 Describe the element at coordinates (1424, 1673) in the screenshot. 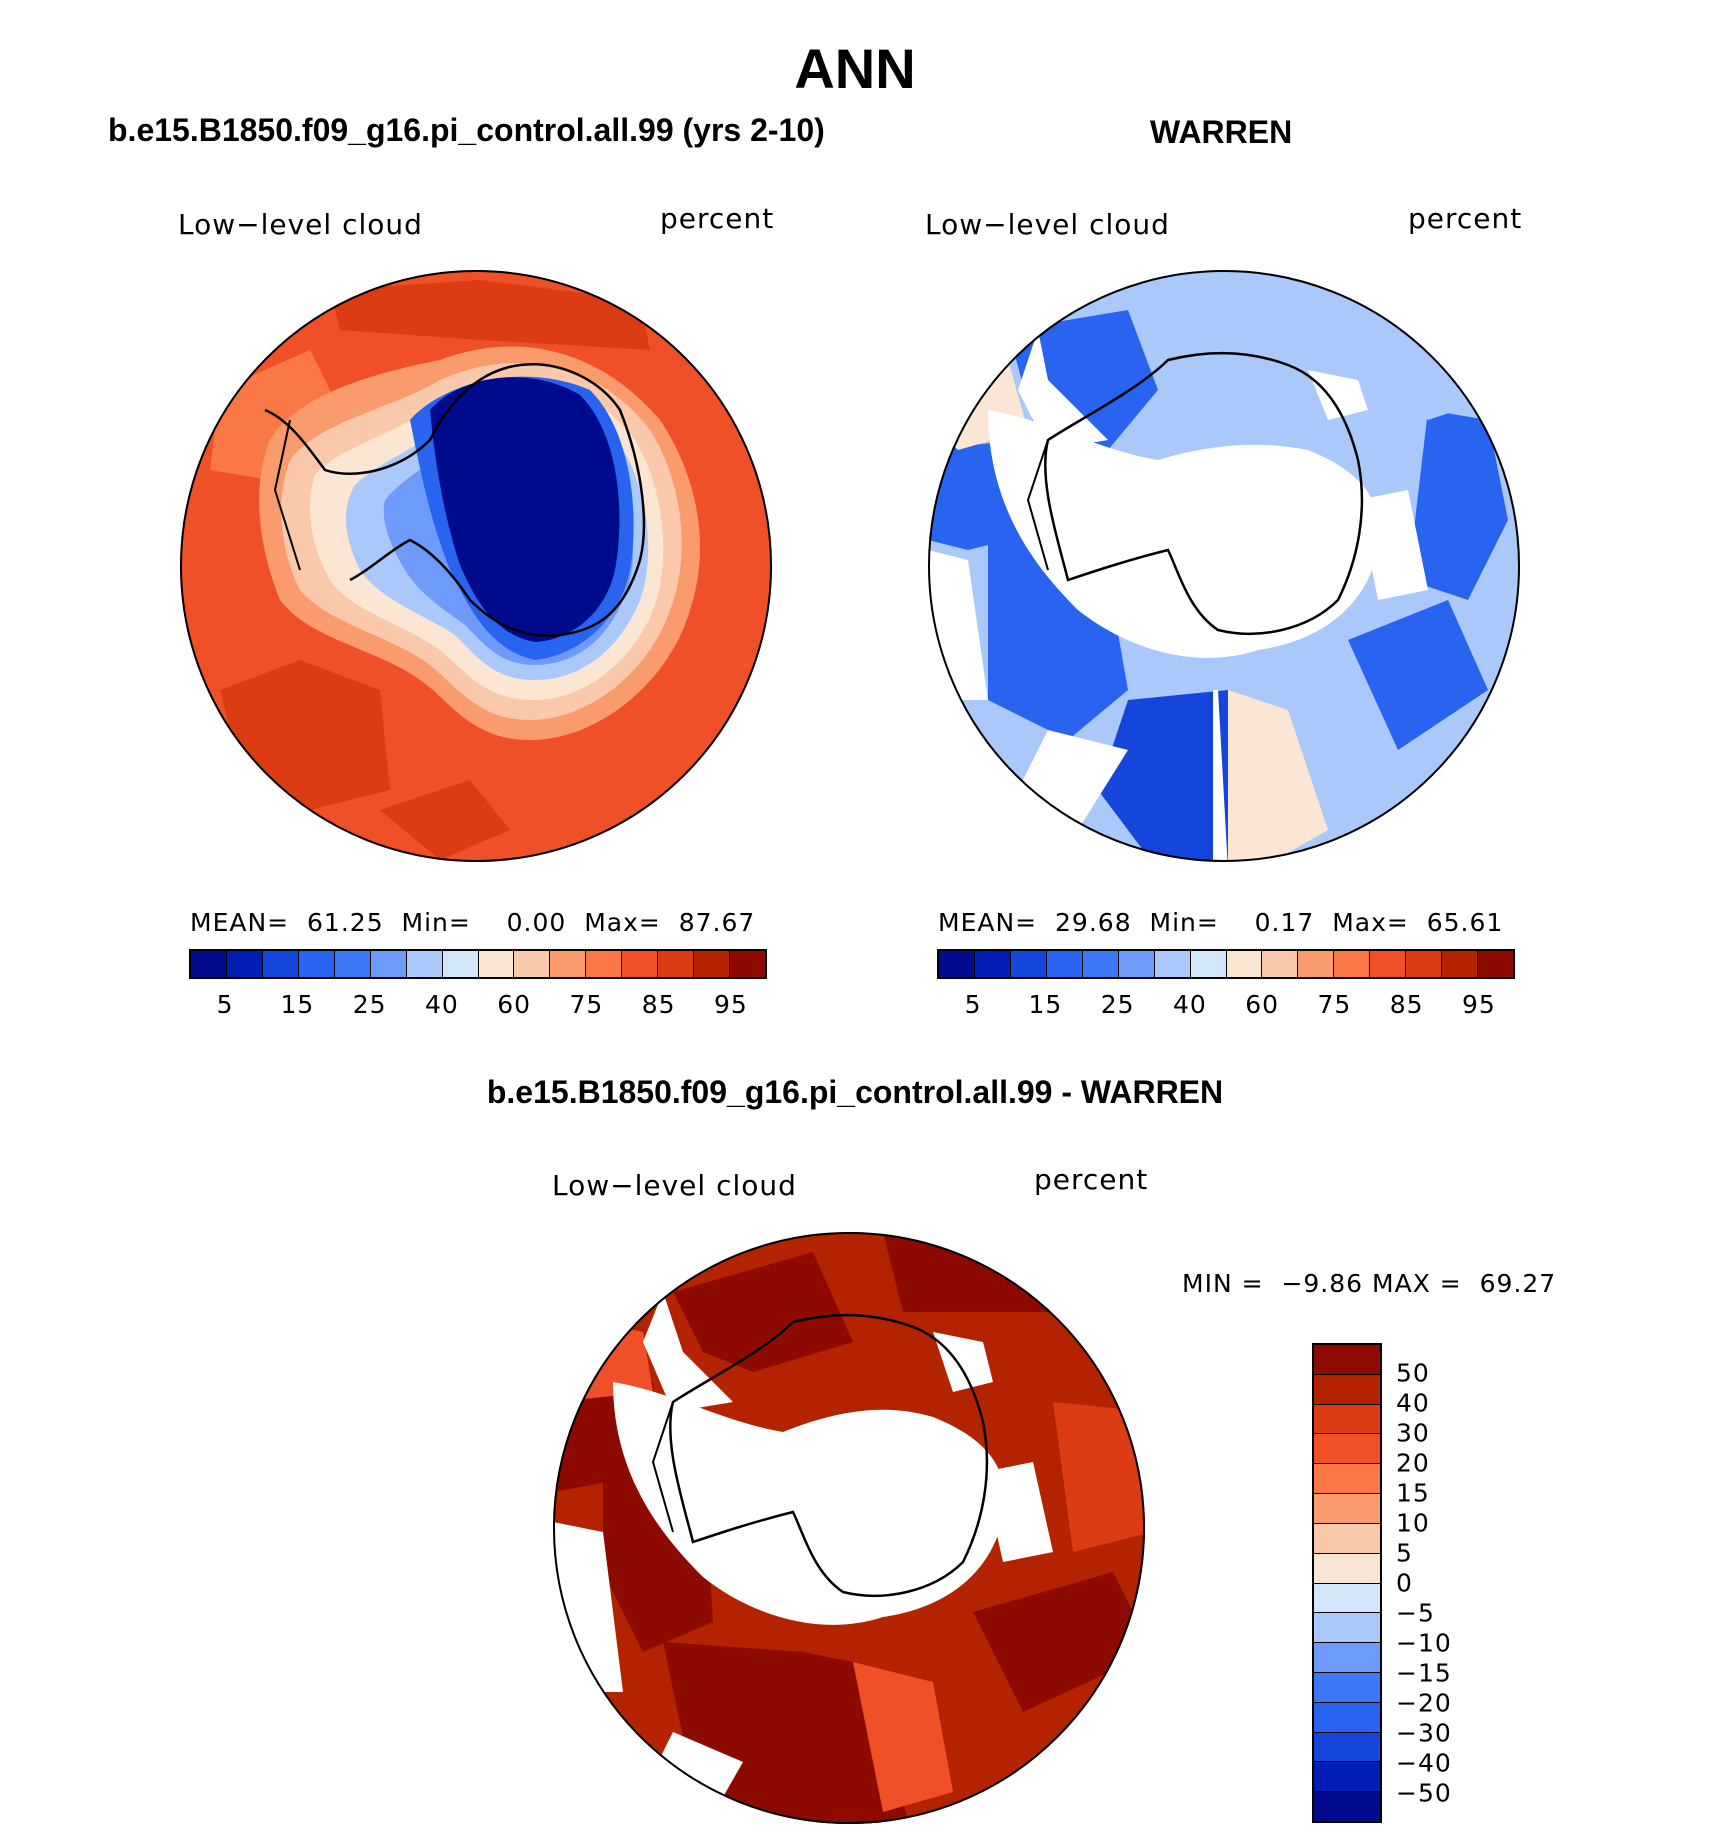

I see `colorbar-tick-label: −15` at that location.